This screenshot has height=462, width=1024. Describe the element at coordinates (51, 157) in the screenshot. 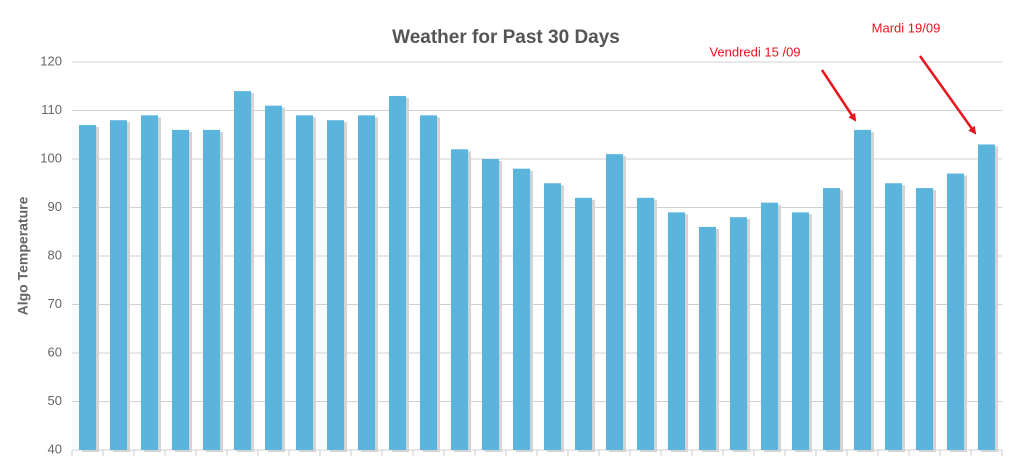

I see `y-tick-label: 100` at that location.